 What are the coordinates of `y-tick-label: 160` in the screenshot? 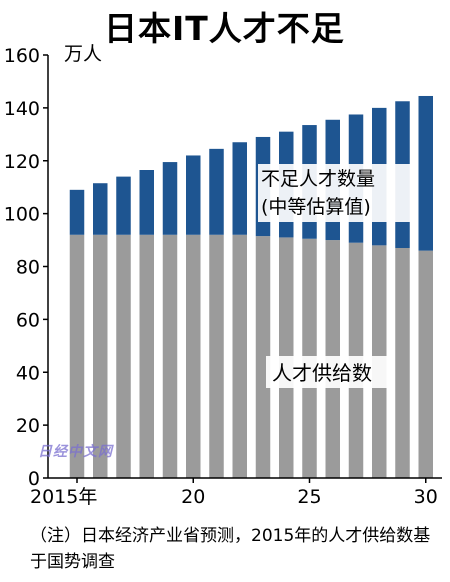 It's located at (22, 56).